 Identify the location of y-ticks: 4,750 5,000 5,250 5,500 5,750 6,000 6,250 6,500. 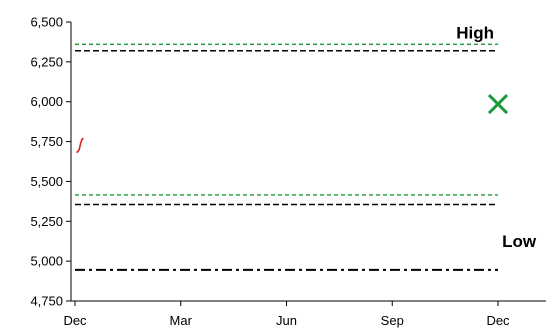
(50, 162).